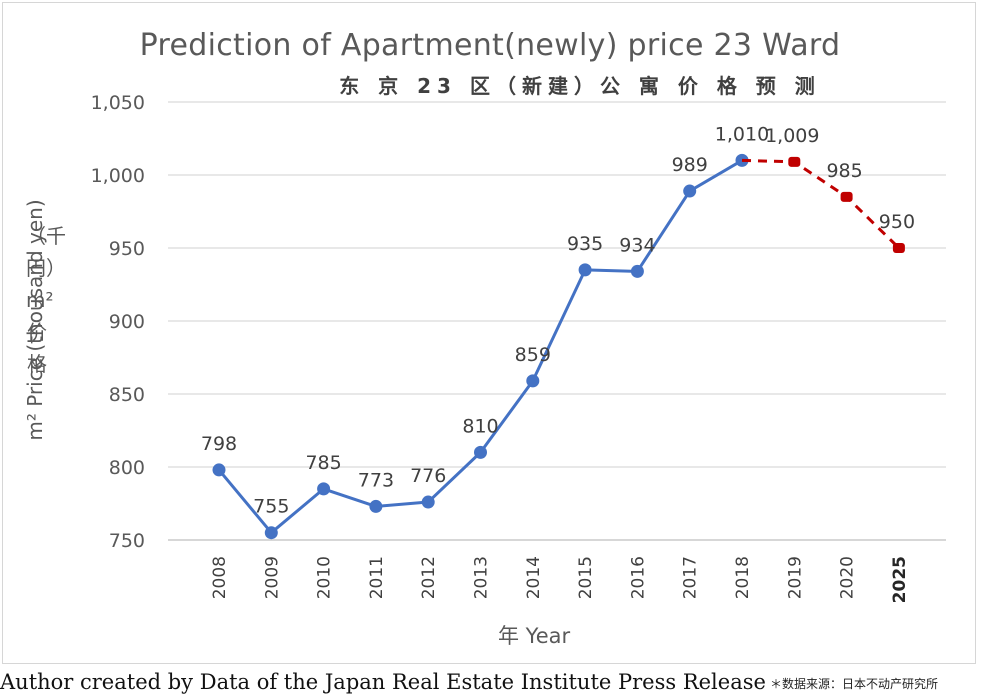 The image size is (994, 700). What do you see at coordinates (220, 577) in the screenshot?
I see `x-tick-label: 2008` at bounding box center [220, 577].